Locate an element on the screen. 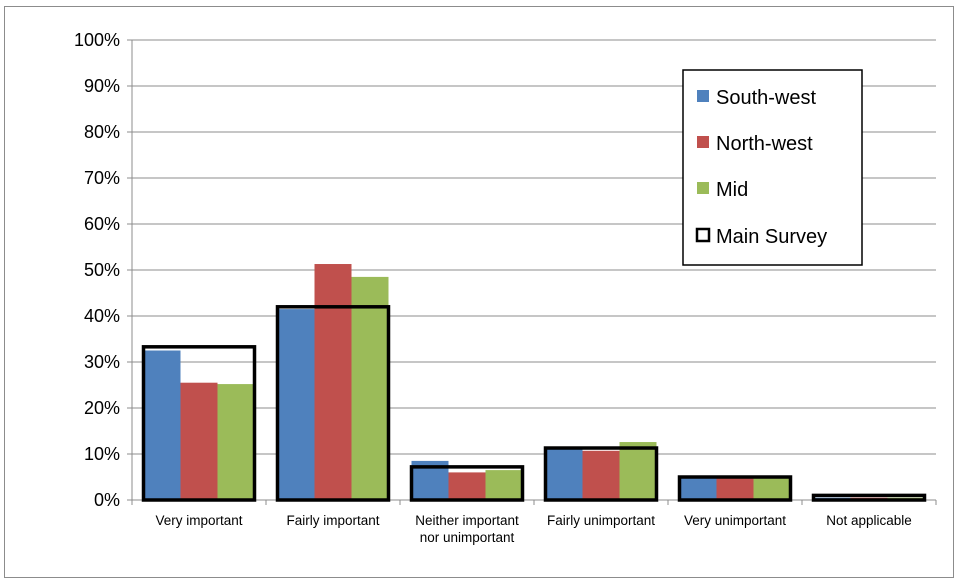  y-tick-label: 60% is located at coordinates (102, 224).